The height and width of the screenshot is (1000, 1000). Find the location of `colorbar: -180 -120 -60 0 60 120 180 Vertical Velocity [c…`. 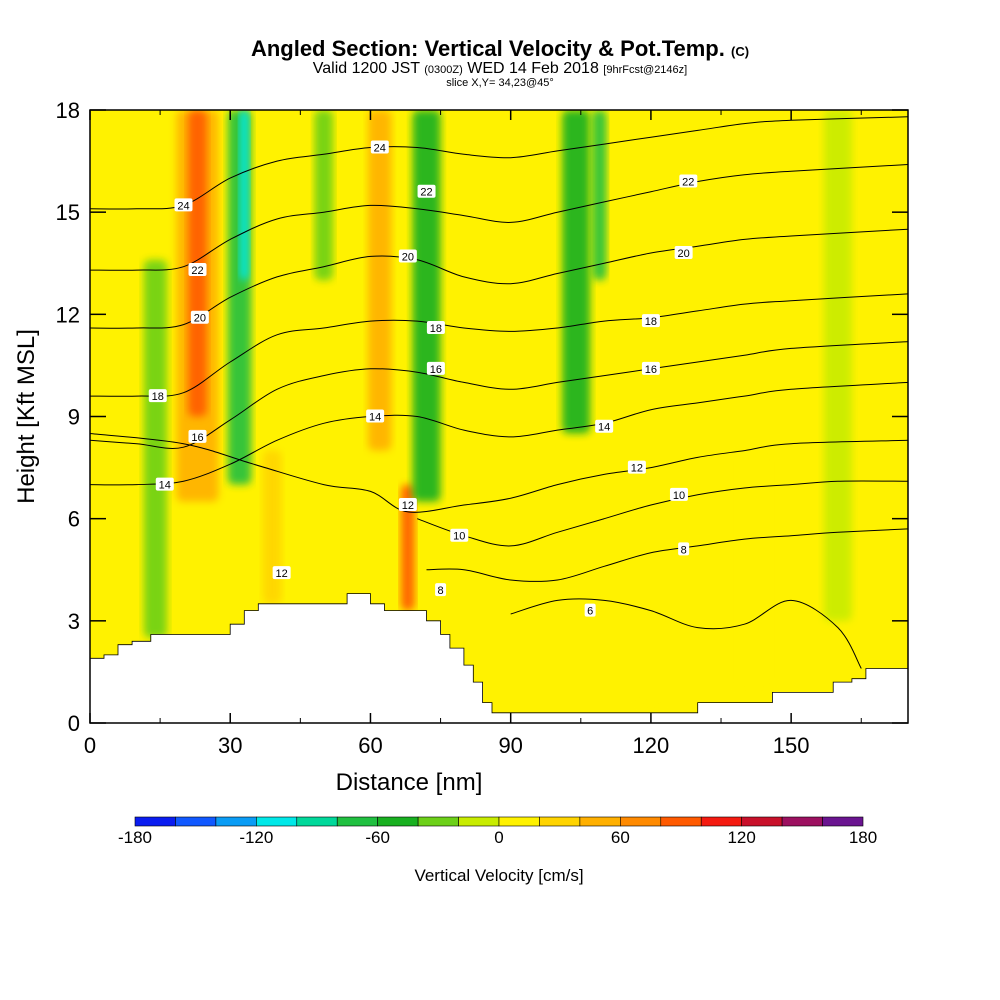

colorbar: -180 -120 -60 0 60 120 180 Vertical Velocity [c… is located at coordinates (497, 850).